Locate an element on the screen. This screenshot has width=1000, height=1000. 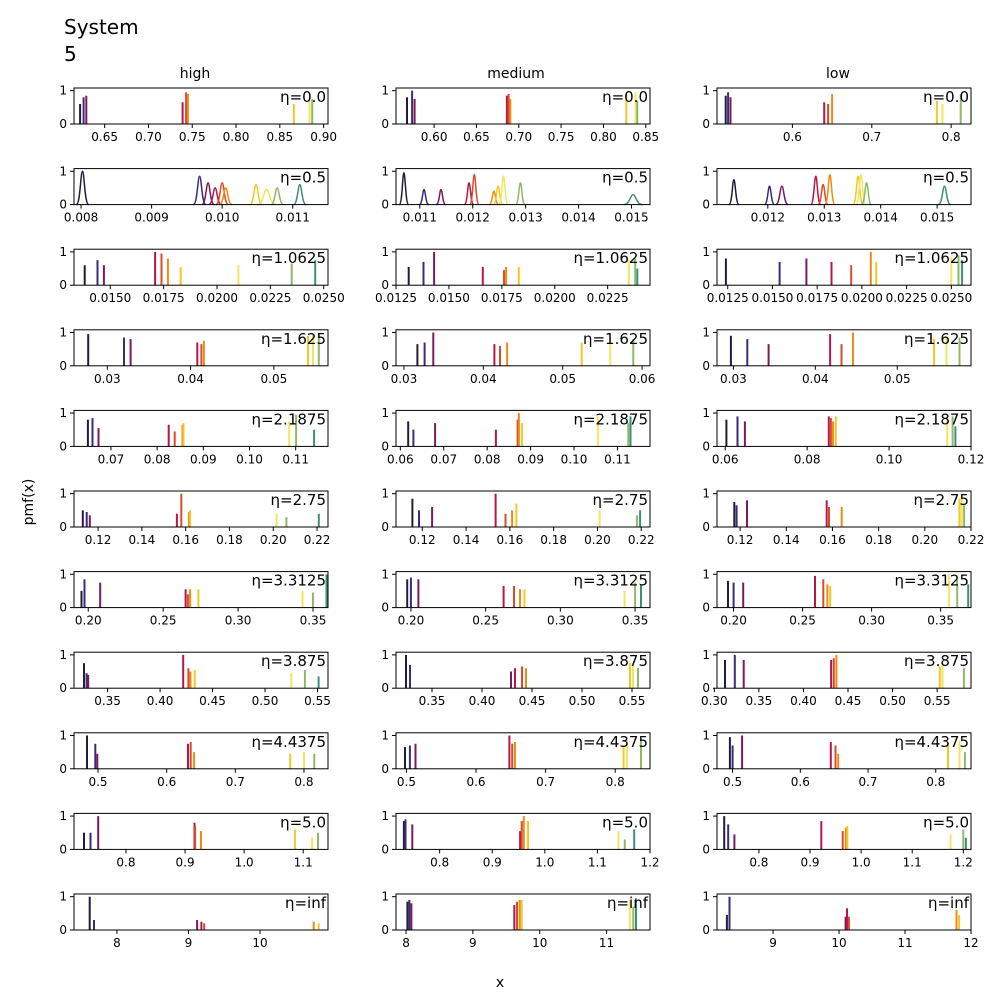
x-tick-label: 0.70 is located at coordinates (148, 137).